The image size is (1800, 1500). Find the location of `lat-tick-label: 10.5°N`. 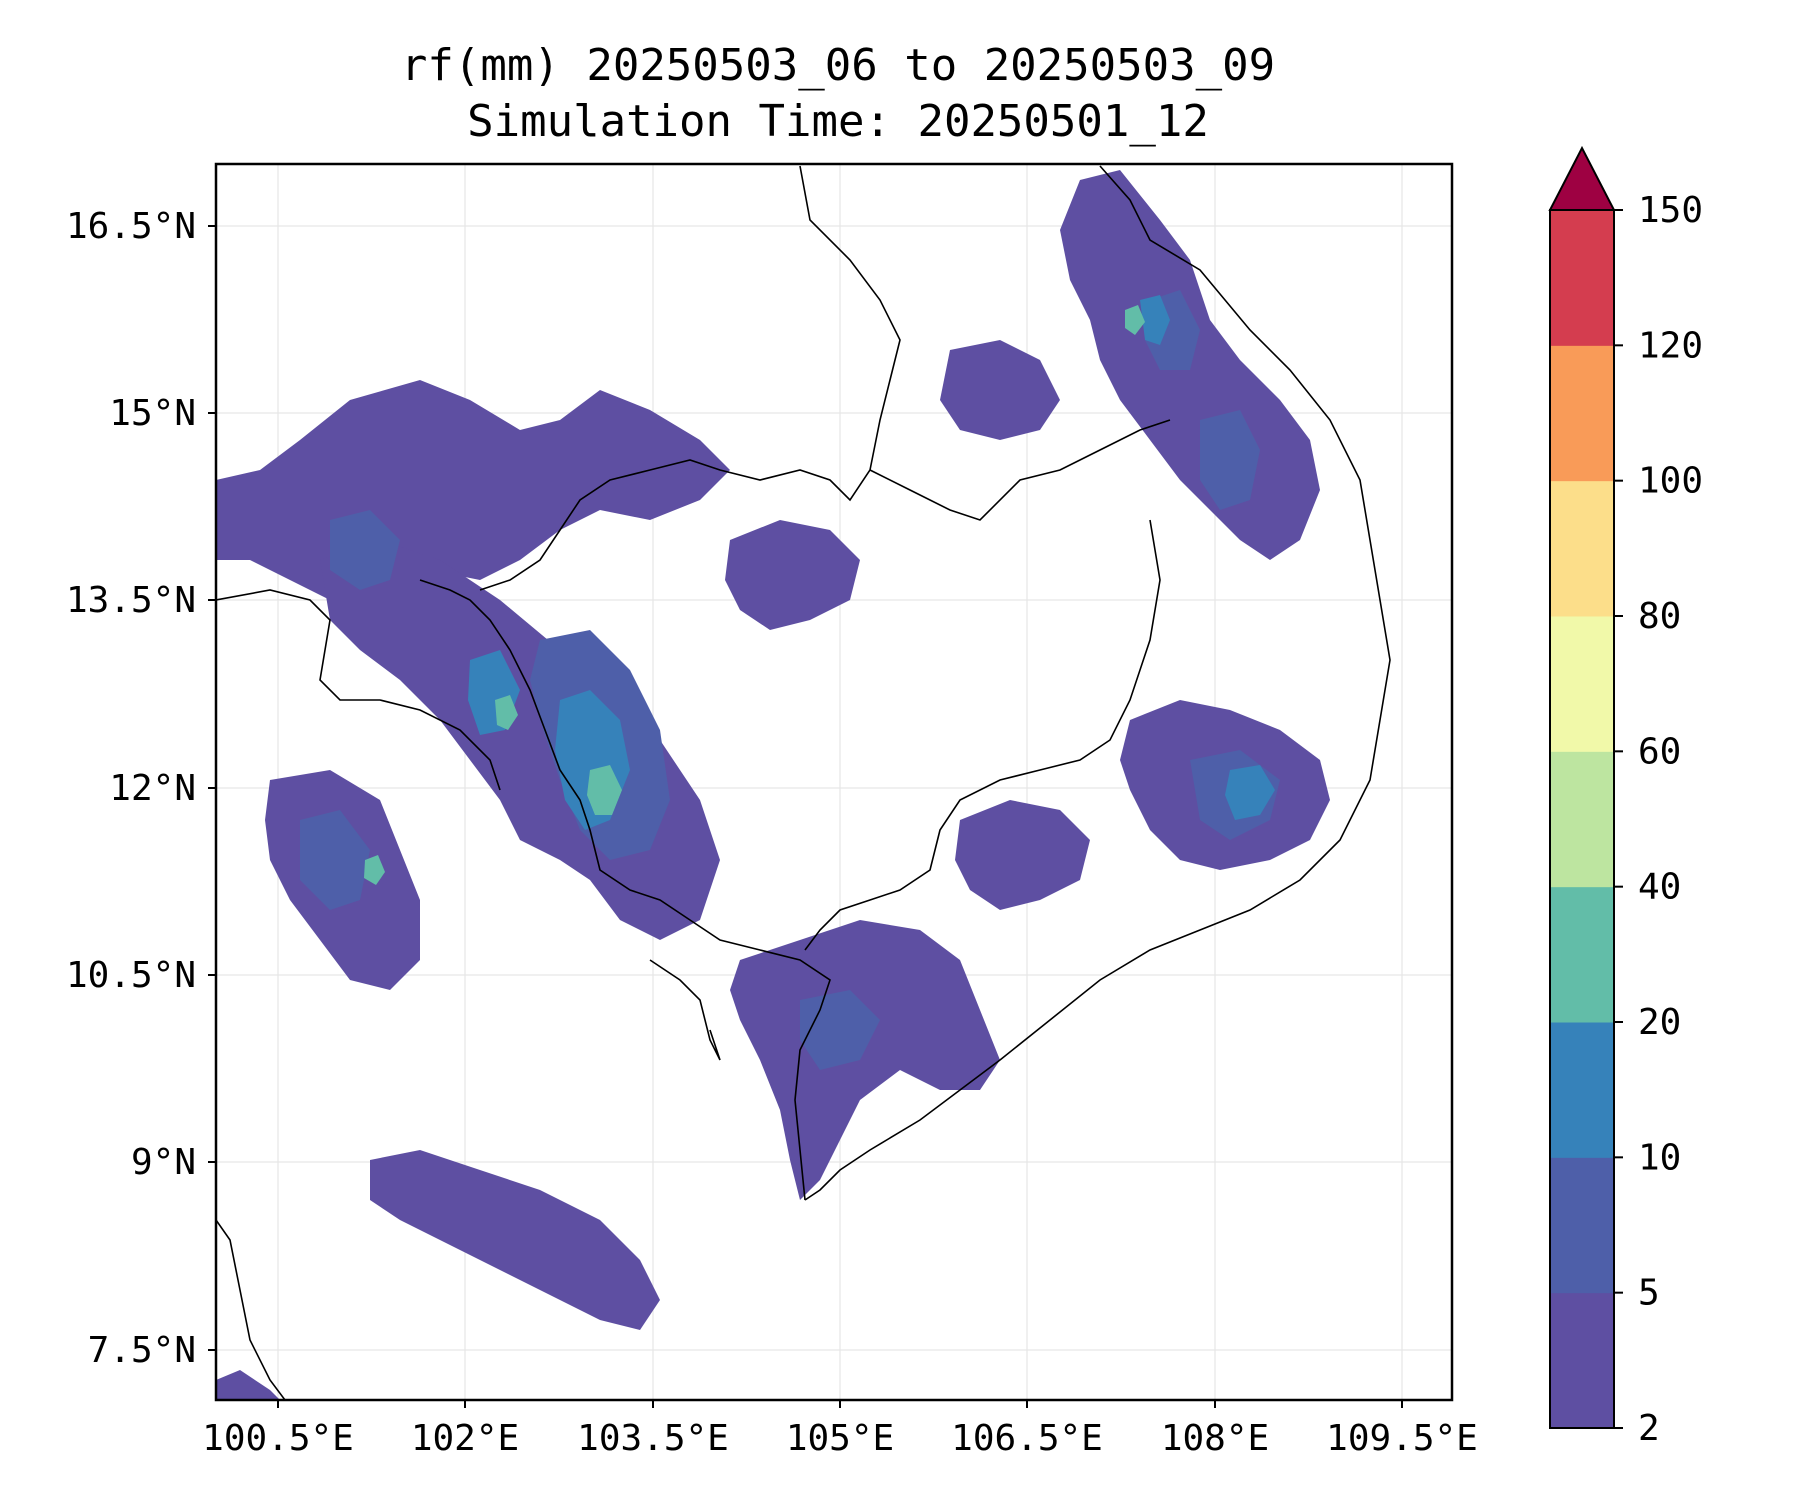

lat-tick-label: 10.5°N is located at coordinates (131, 975).